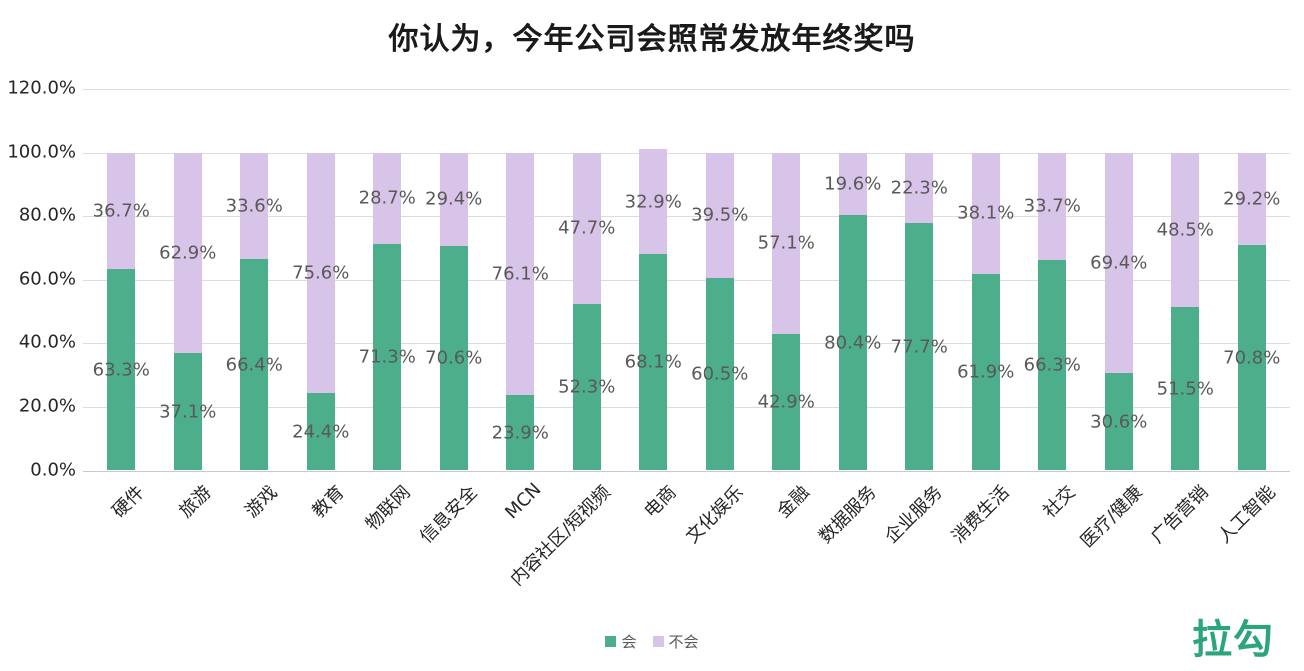 This screenshot has height=671, width=1304. What do you see at coordinates (714, 514) in the screenshot?
I see `x-axis-category-label: 文化娱乐` at bounding box center [714, 514].